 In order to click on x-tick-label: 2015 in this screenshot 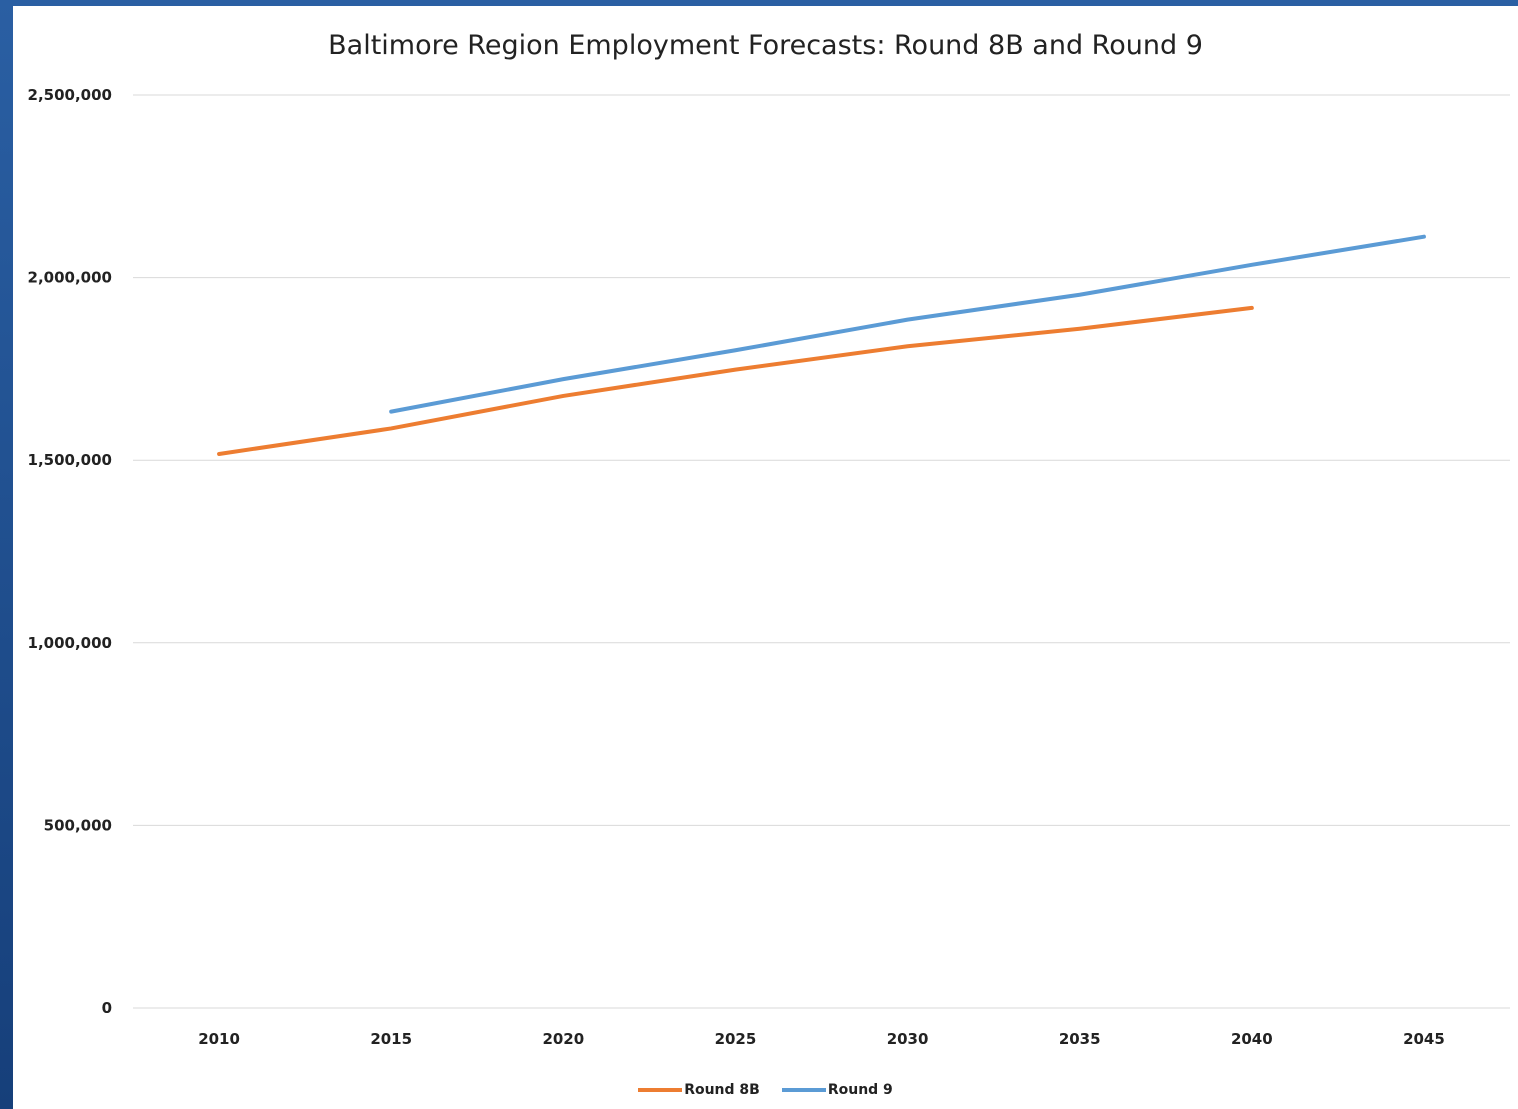, I will do `click(391, 1039)`.